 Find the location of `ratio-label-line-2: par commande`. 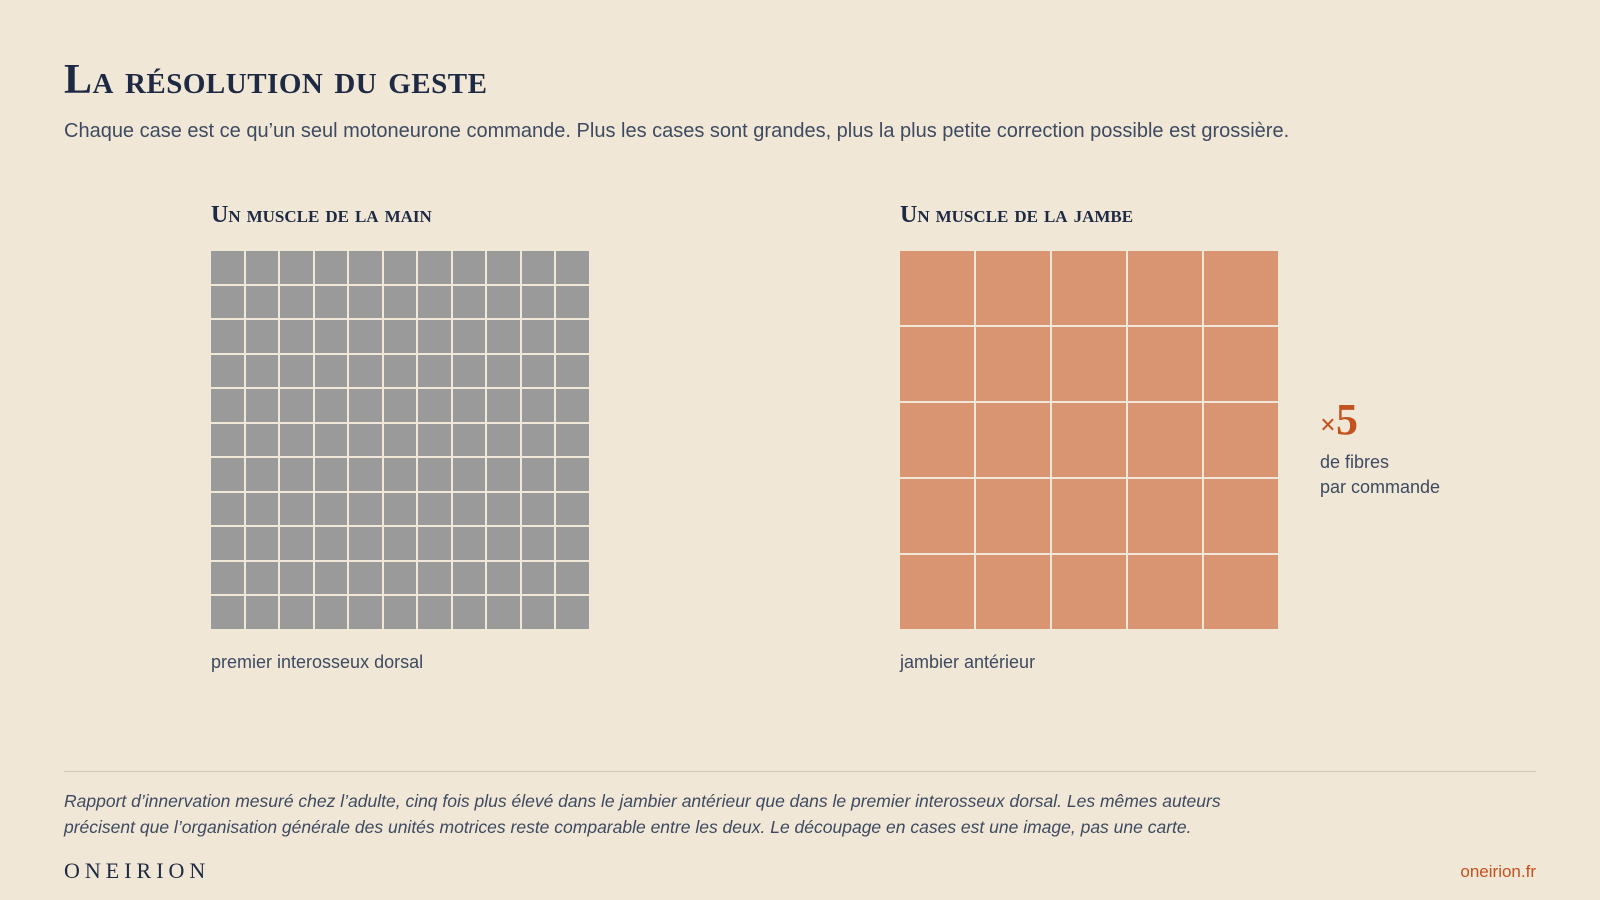

ratio-label-line-2: par commande is located at coordinates (1380, 487).